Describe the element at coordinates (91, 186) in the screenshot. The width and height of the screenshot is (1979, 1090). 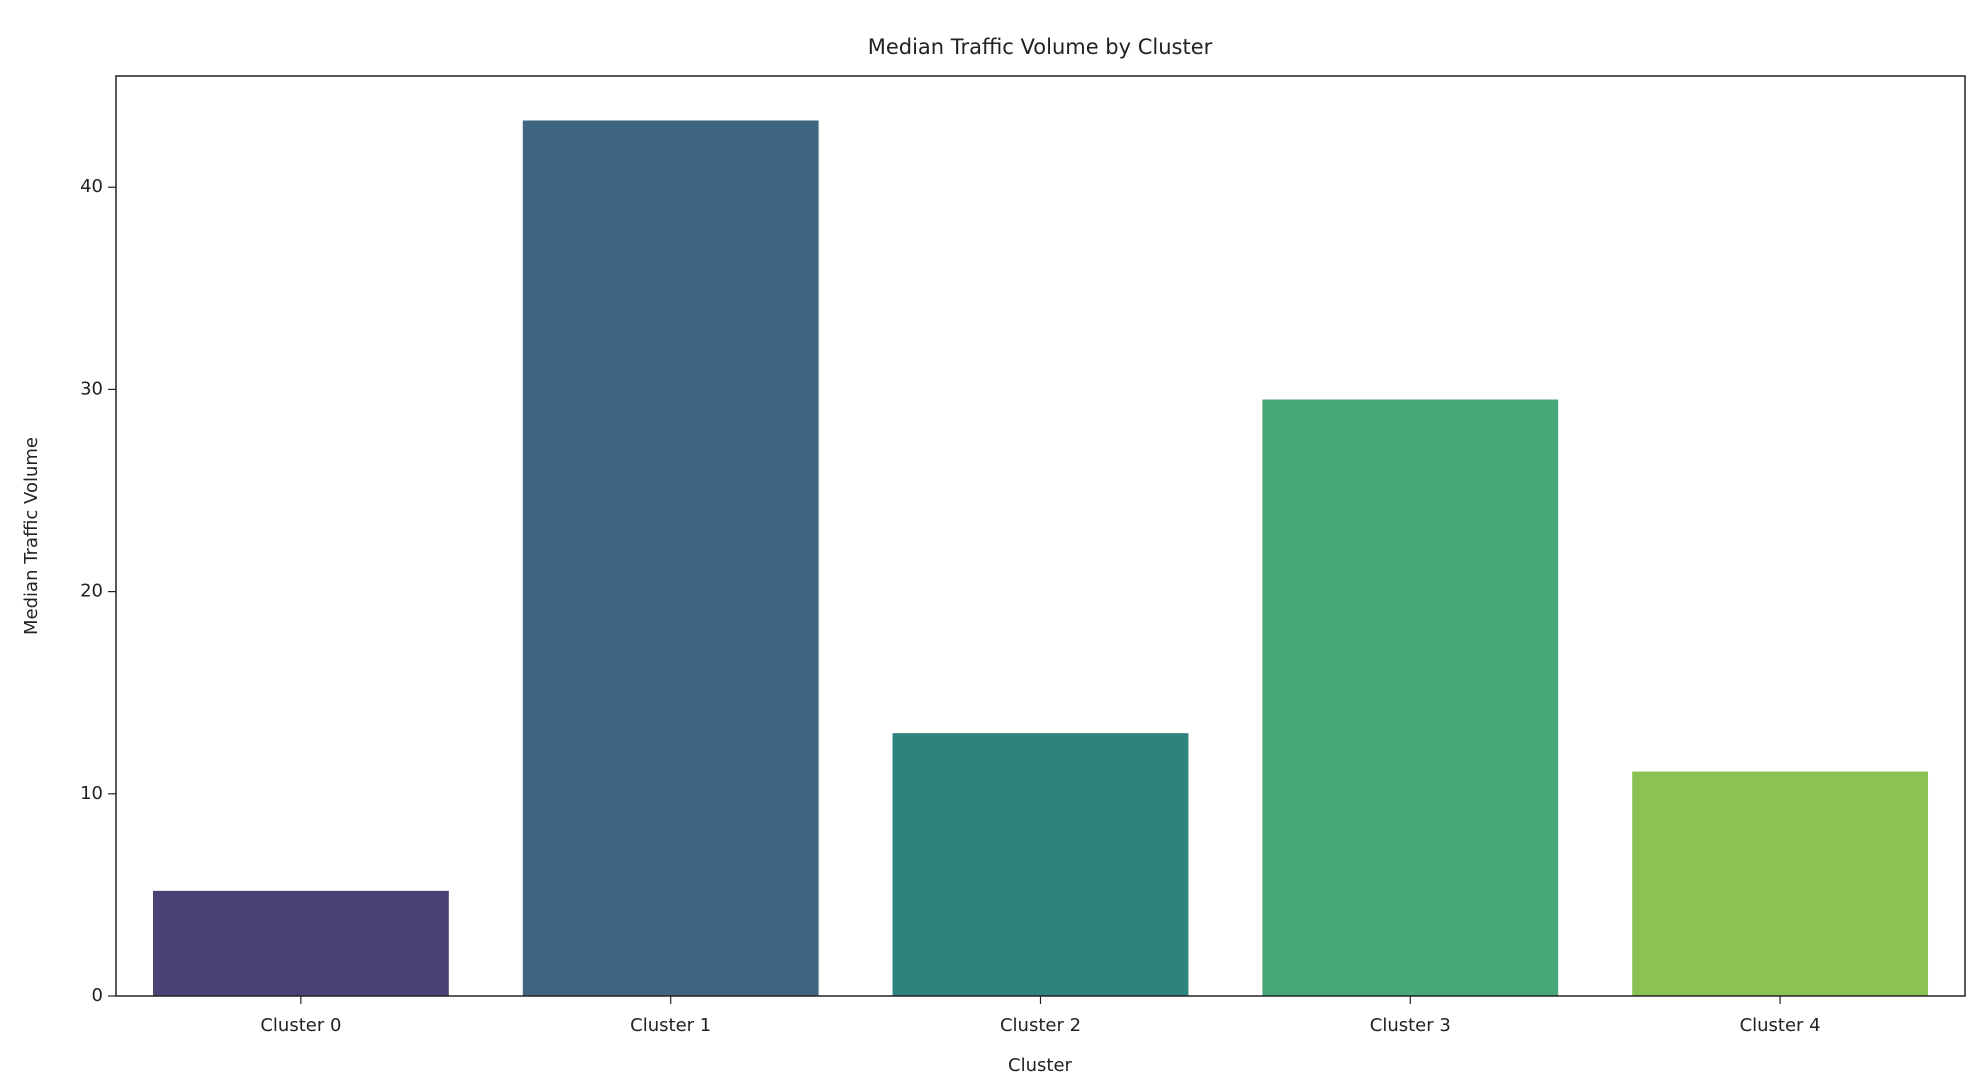
I see `y-tick-label: 40` at that location.